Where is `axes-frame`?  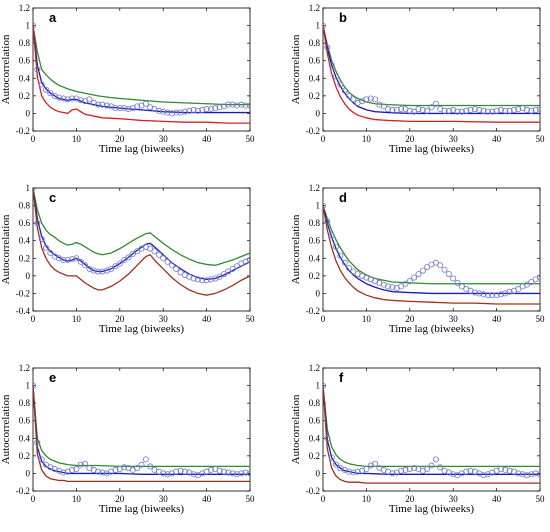 axes-frame is located at coordinates (141, 249).